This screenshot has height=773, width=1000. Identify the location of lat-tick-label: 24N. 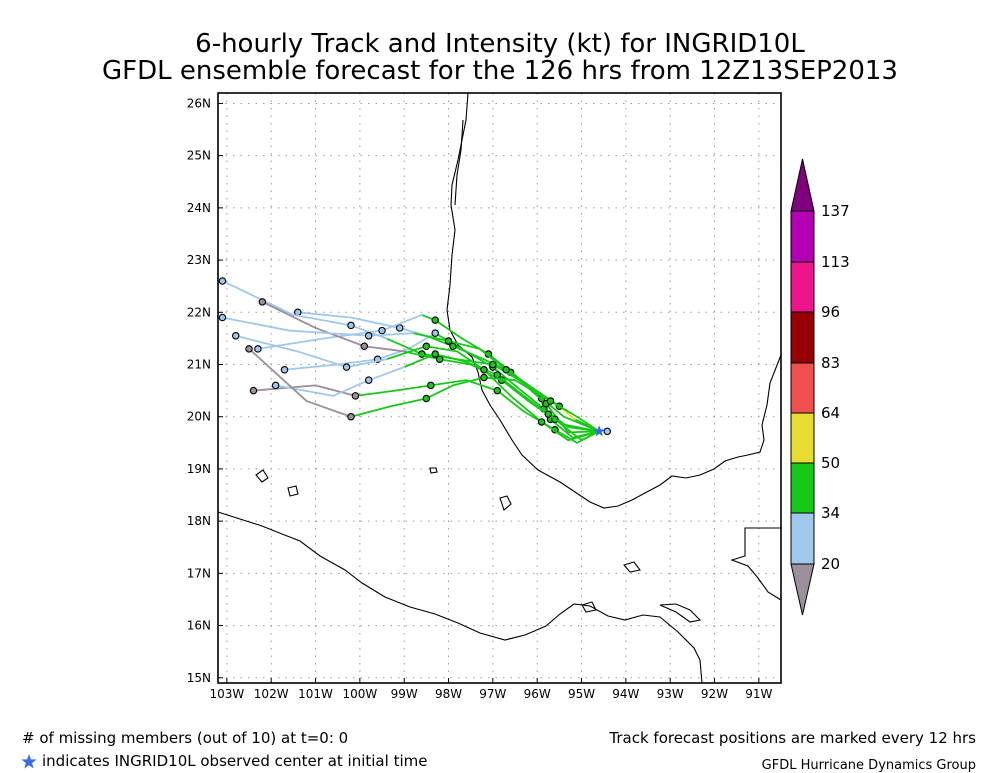
(199, 208).